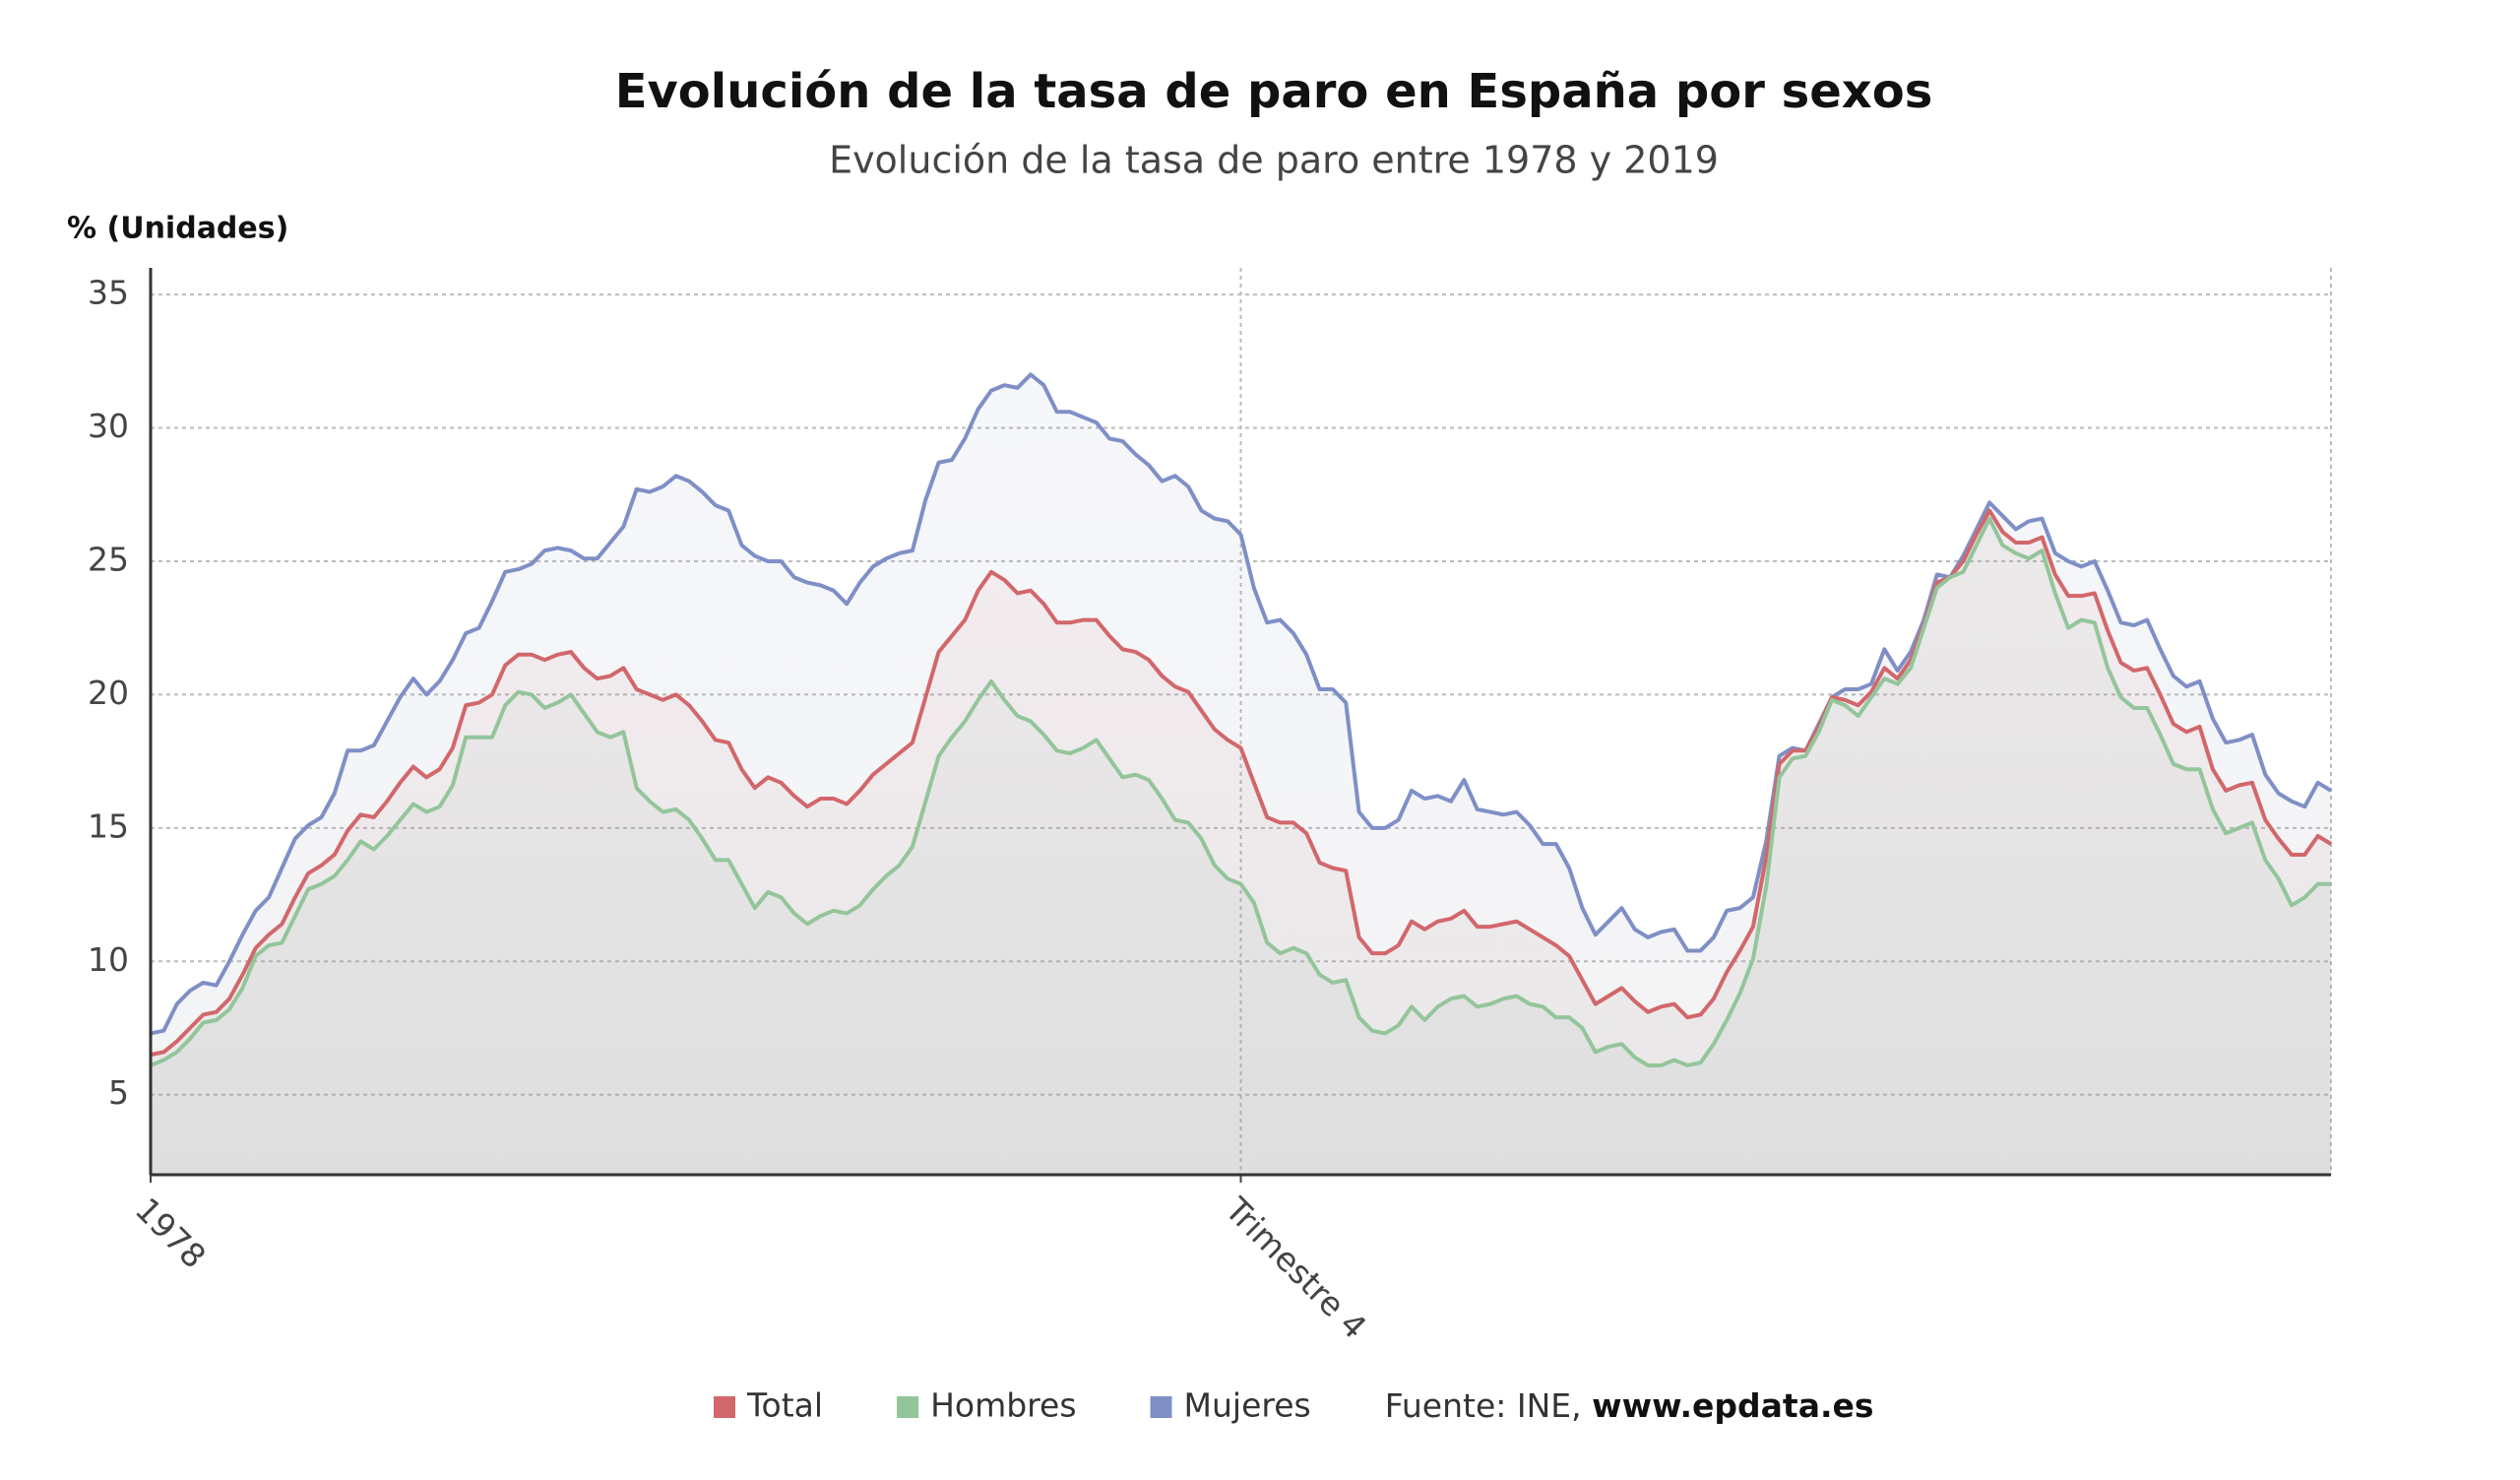  I want to click on legend-label: Hombres, so click(1003, 1405).